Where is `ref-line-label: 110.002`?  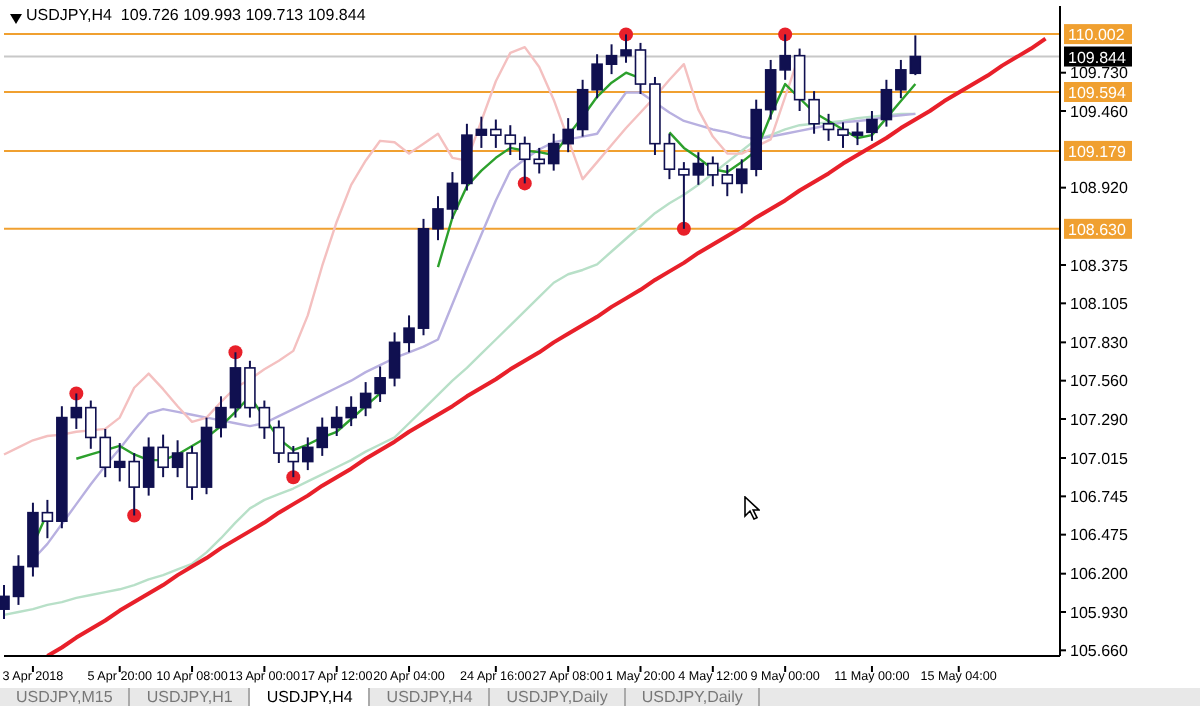
ref-line-label: 110.002 is located at coordinates (1097, 35).